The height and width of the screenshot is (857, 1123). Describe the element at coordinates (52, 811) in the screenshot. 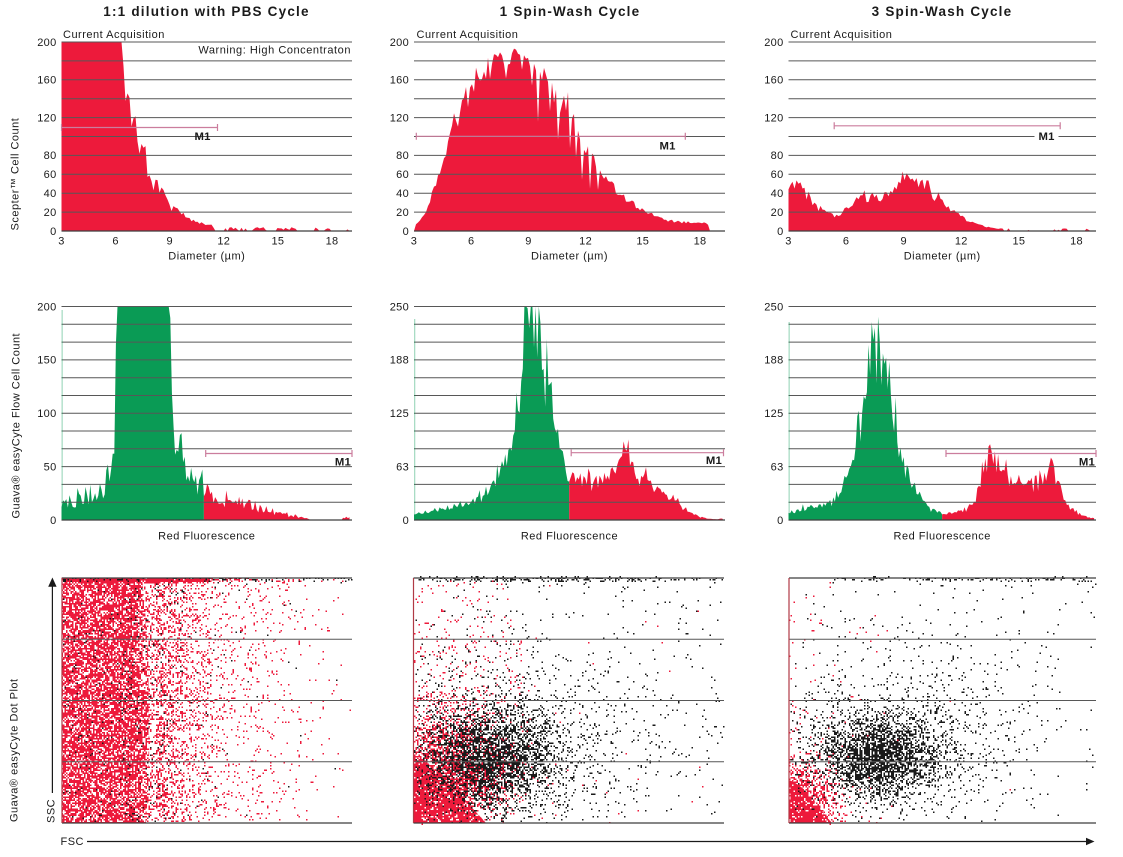

I see `svg-text: SSC` at that location.